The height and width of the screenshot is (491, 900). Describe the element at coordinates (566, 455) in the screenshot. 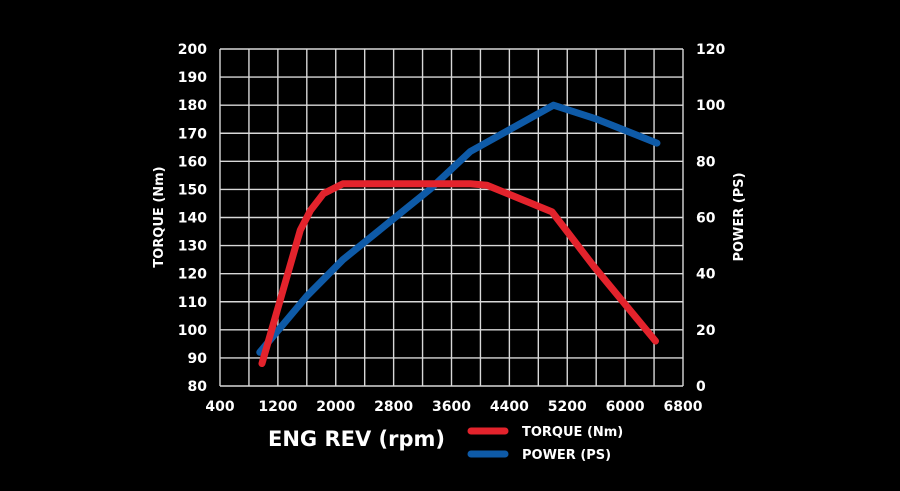

I see `legend-label-power: POWER (PS)` at that location.